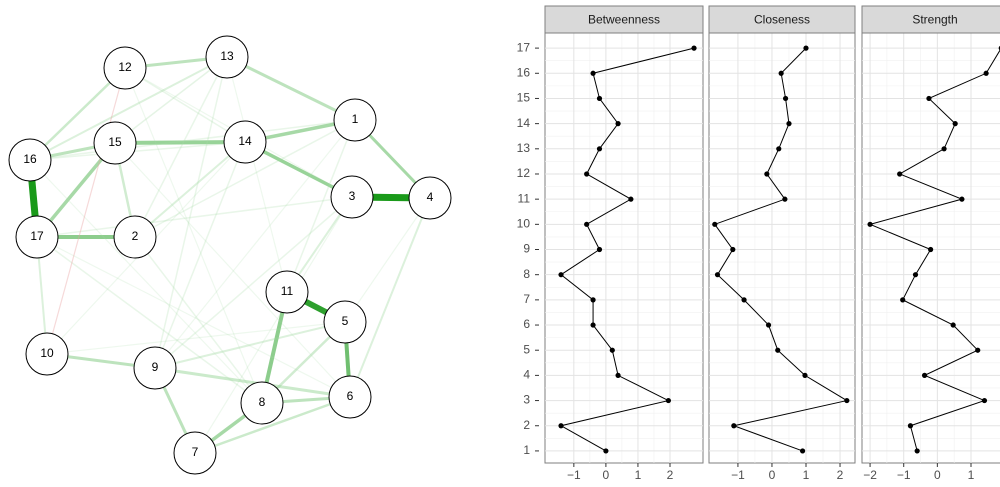 The height and width of the screenshot is (487, 1000). What do you see at coordinates (526, 274) in the screenshot?
I see `y-tick-label: 8` at bounding box center [526, 274].